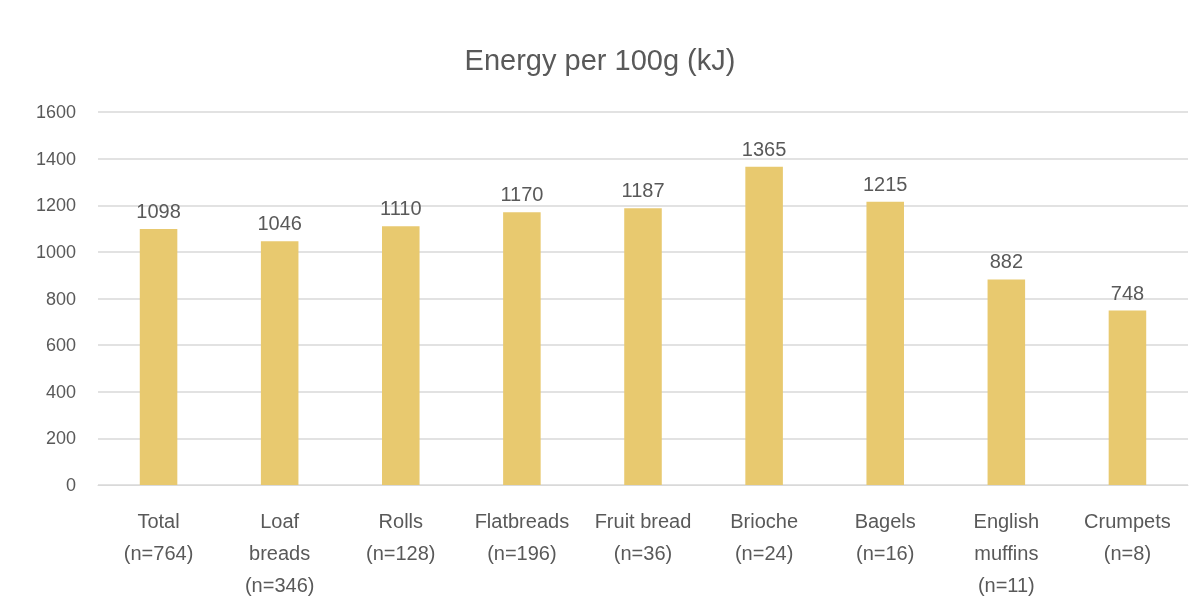 Image resolution: width=1200 pixels, height=609 pixels. Describe the element at coordinates (401, 208) in the screenshot. I see `data-label: 1110` at that location.